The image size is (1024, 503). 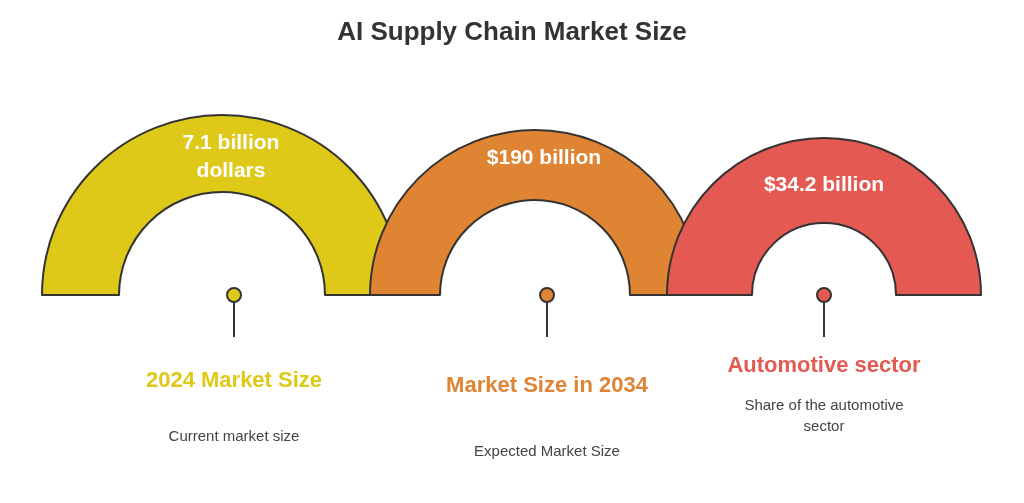 What do you see at coordinates (547, 451) in the screenshot?
I see `text: Expected Market Size` at bounding box center [547, 451].